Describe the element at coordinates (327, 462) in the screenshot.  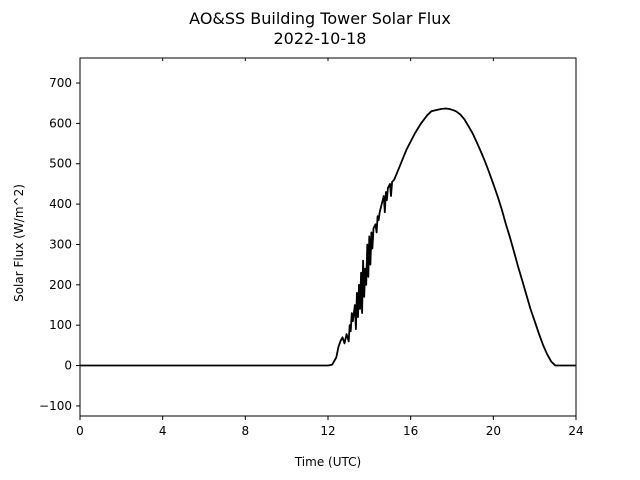
I see `x-axis-label: Time (UTC)` at that location.